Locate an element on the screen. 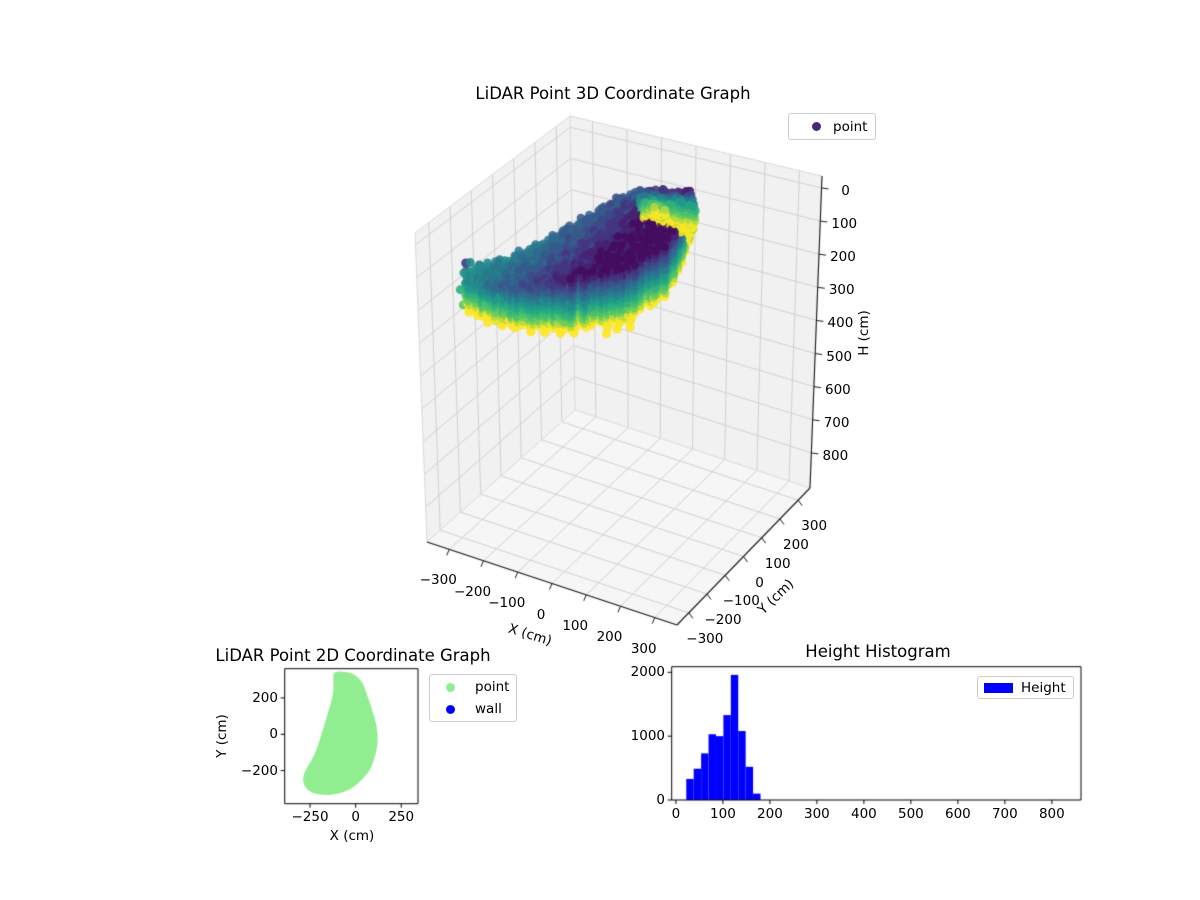  y-tick-label-2d: −200 is located at coordinates (259, 770).